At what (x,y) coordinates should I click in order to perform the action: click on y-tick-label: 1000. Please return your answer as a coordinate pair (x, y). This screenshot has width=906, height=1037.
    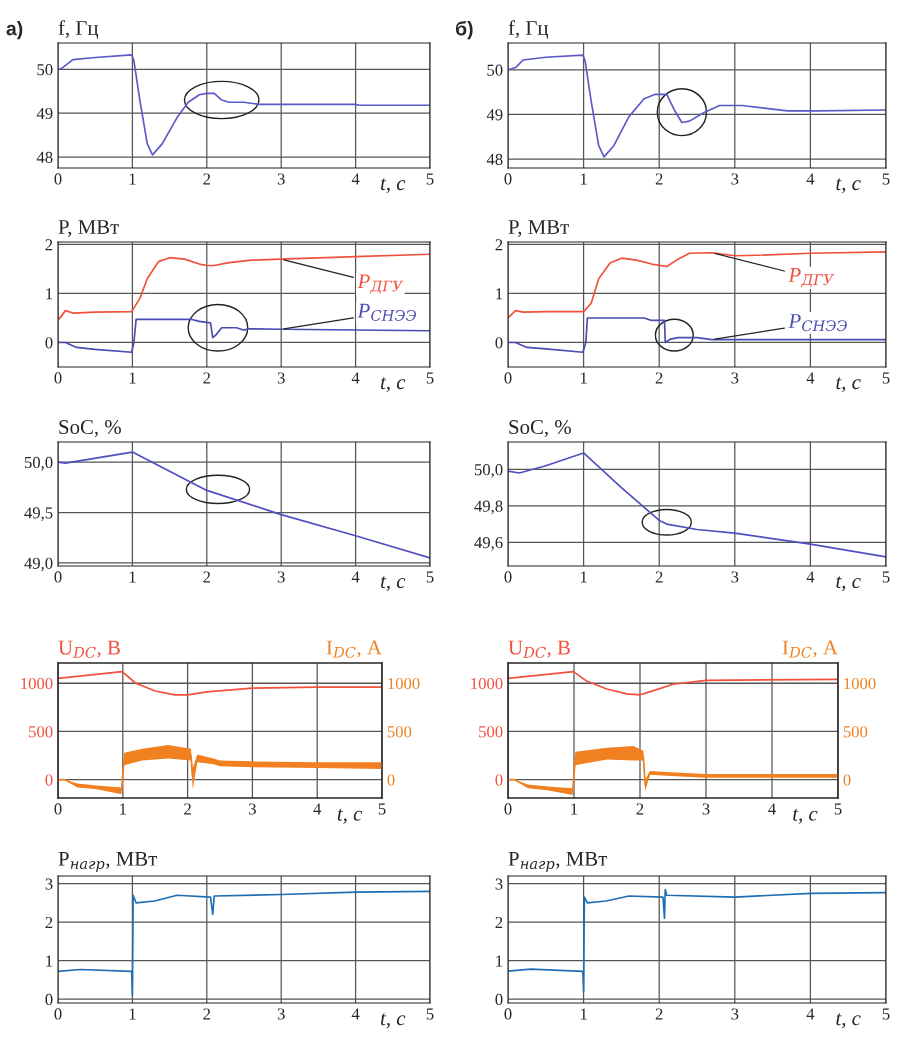
    Looking at the image, I should click on (487, 683).